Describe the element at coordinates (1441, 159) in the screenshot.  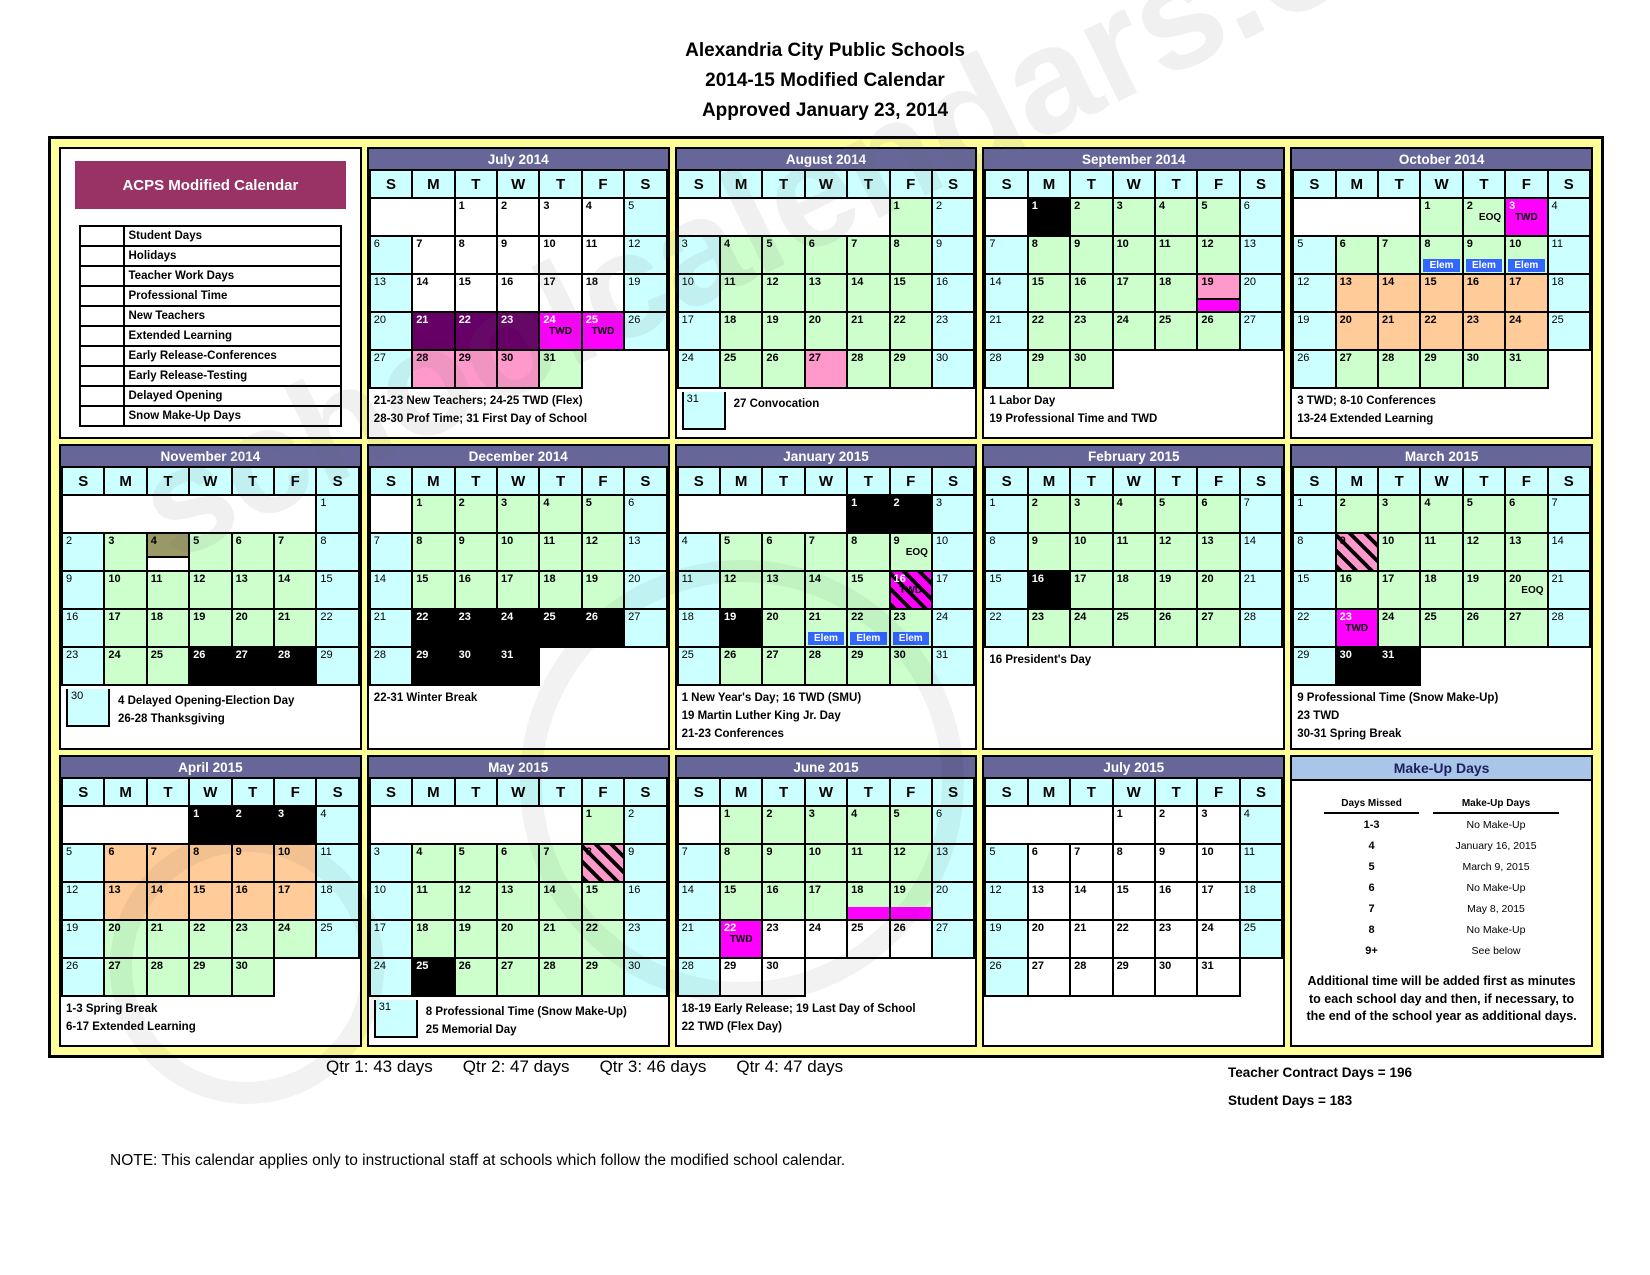
I see `month-title: October 2014` at that location.